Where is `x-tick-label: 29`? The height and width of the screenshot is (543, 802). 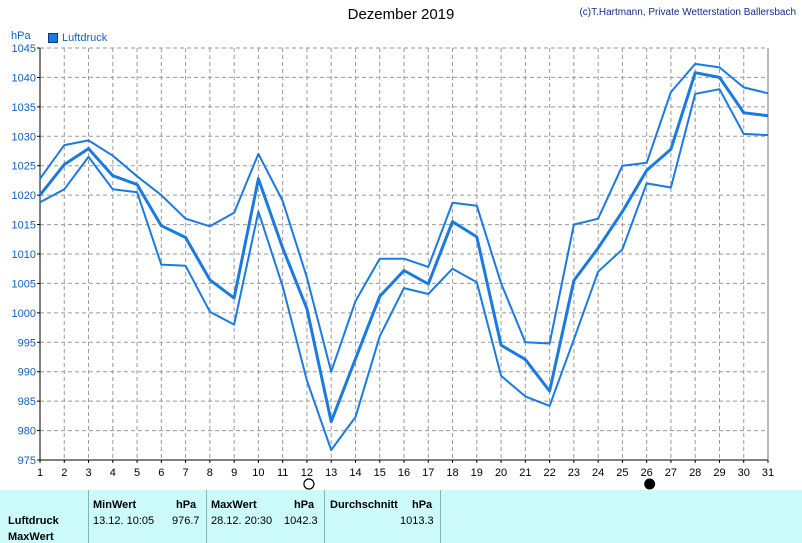
x-tick-label: 29 is located at coordinates (719, 473).